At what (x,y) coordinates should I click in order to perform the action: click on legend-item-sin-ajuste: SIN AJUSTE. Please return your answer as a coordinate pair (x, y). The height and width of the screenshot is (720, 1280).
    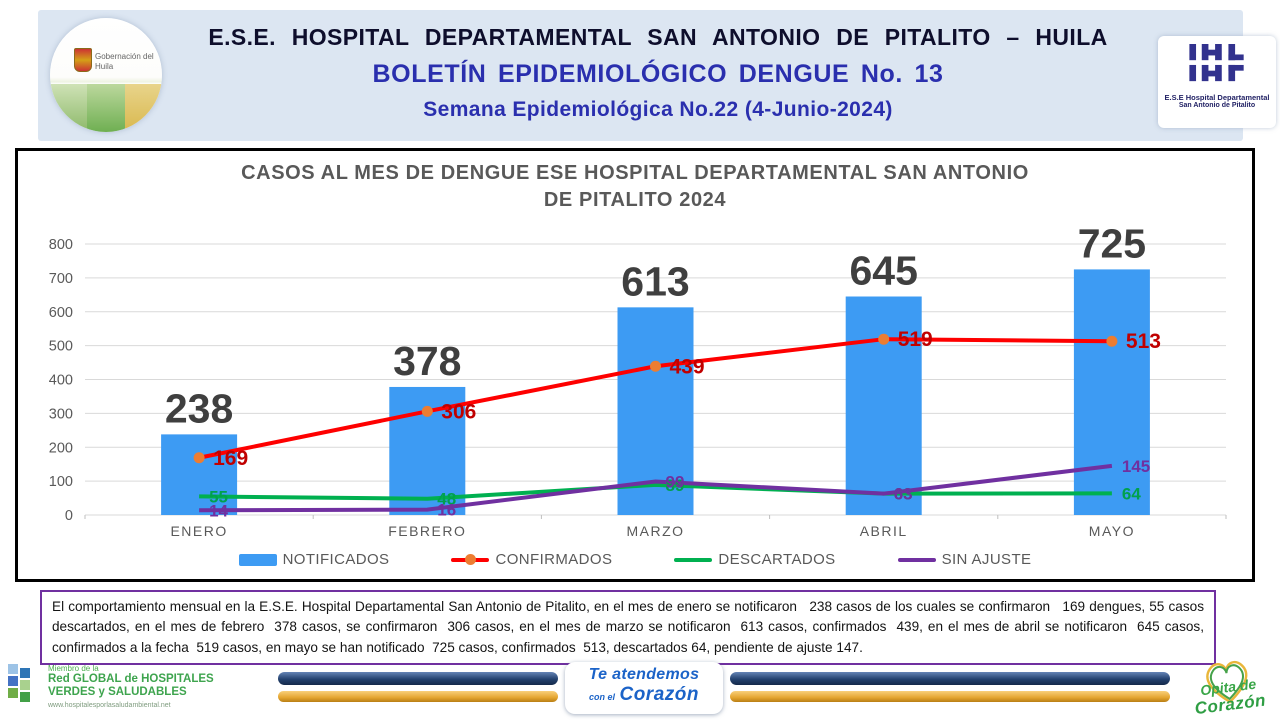
    Looking at the image, I should click on (964, 559).